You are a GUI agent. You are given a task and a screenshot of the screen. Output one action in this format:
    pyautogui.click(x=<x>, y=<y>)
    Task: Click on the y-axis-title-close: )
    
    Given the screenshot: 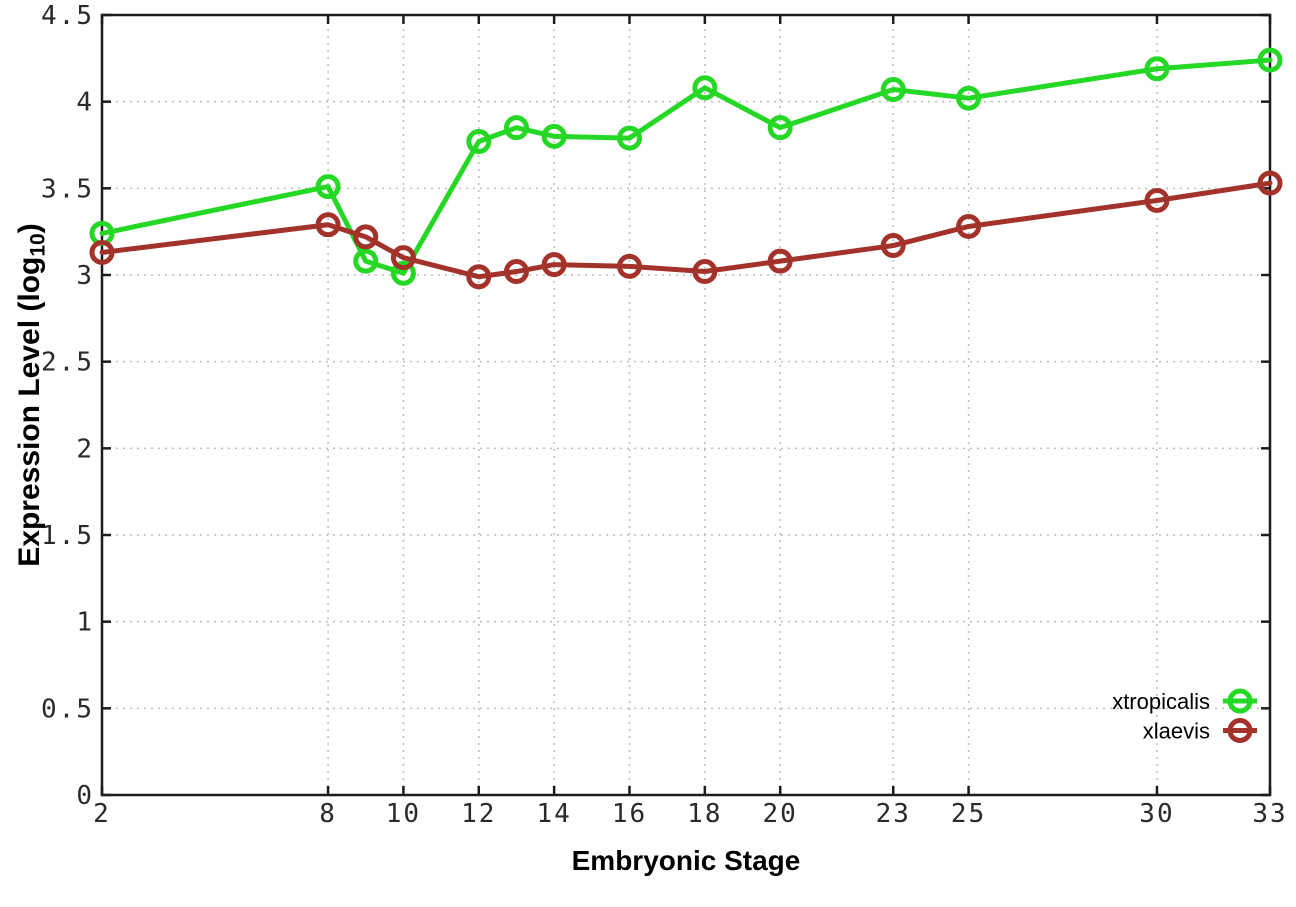 What is the action you would take?
    pyautogui.click(x=29, y=228)
    